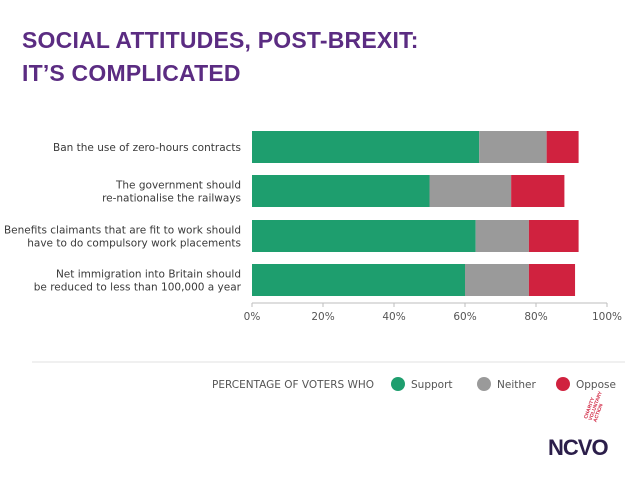 The height and width of the screenshot is (479, 638). Describe the element at coordinates (293, 385) in the screenshot. I see `legend-title: PERCENTAGE OF VOTERS WHO` at that location.